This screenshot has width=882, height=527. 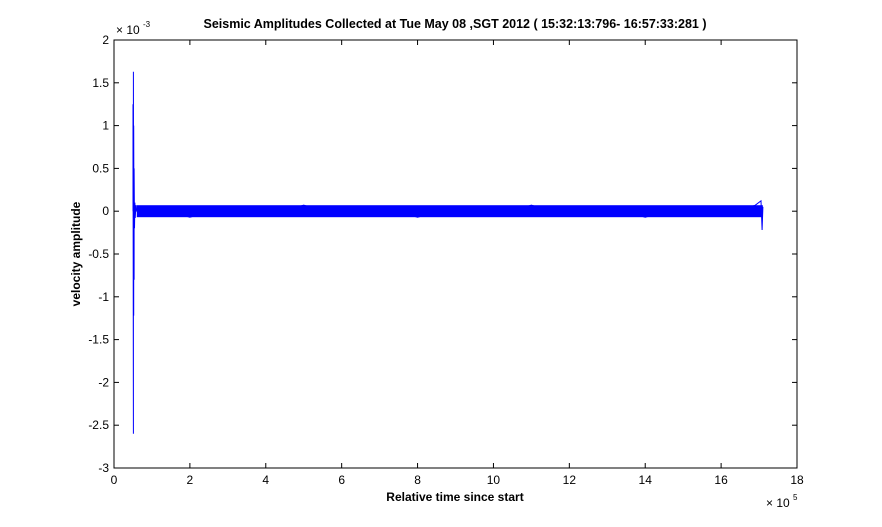 I want to click on x-tick-label: 8, so click(x=417, y=480).